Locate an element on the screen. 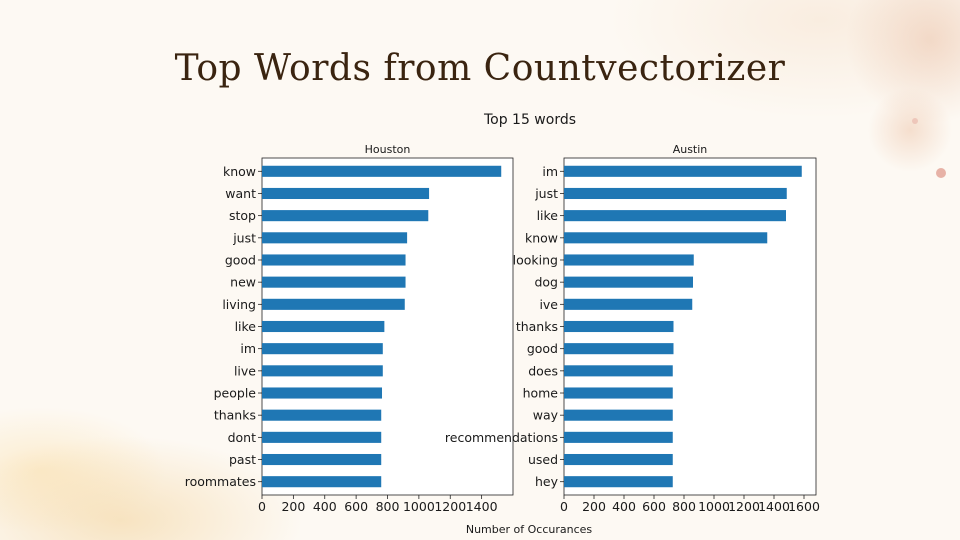  y-tick-label: stop is located at coordinates (242, 215).